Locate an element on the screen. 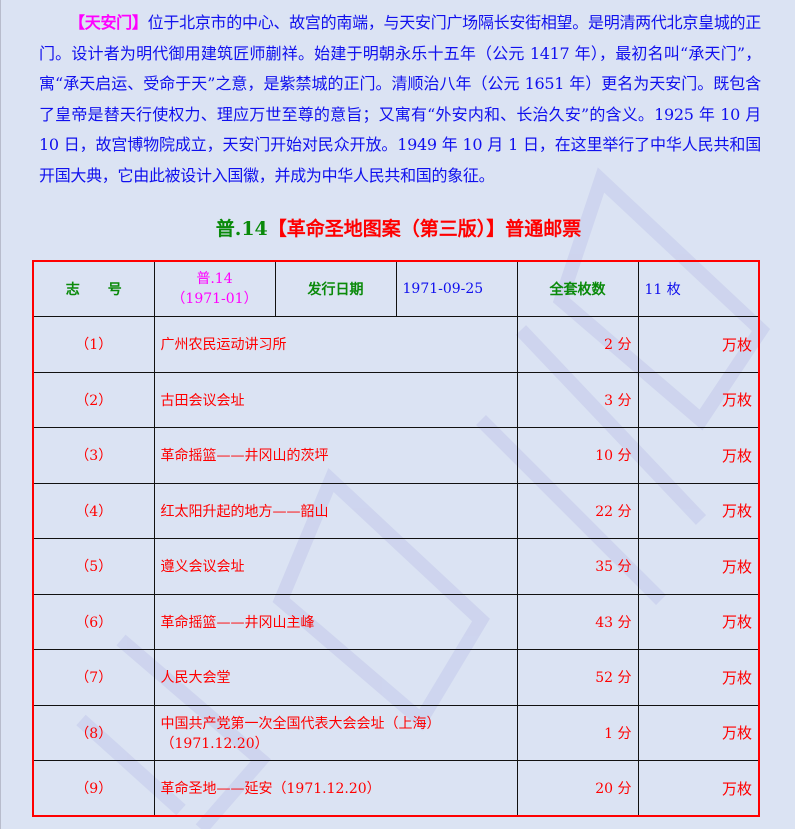 This screenshot has height=829, width=795. set-count: 11 枚 is located at coordinates (698, 288).